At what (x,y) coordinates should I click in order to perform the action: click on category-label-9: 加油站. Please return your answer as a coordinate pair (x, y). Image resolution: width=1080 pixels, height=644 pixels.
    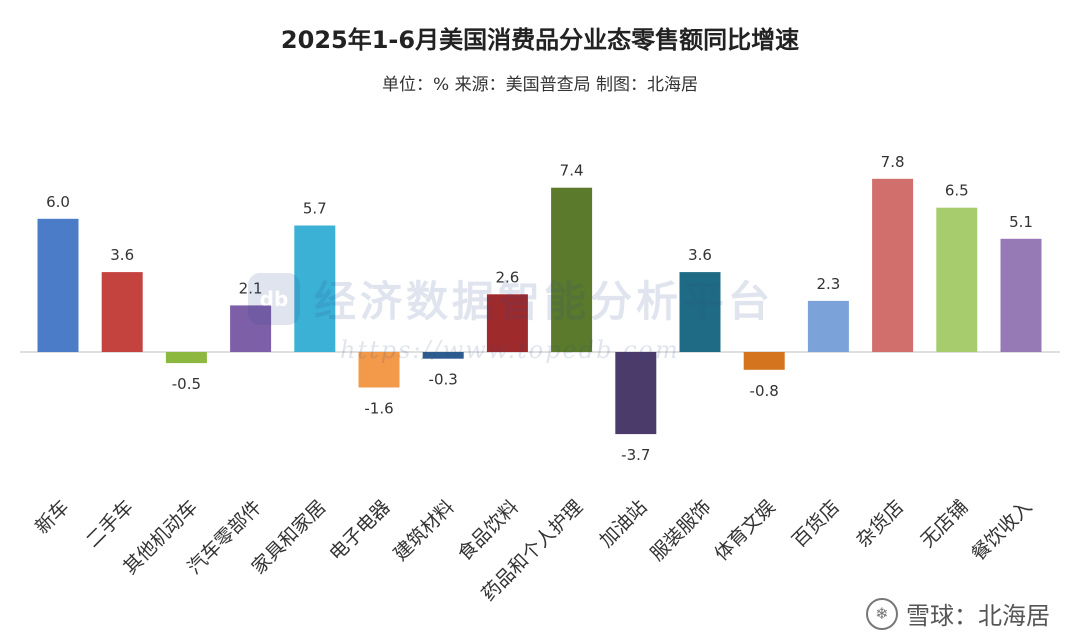
    Looking at the image, I should click on (623, 524).